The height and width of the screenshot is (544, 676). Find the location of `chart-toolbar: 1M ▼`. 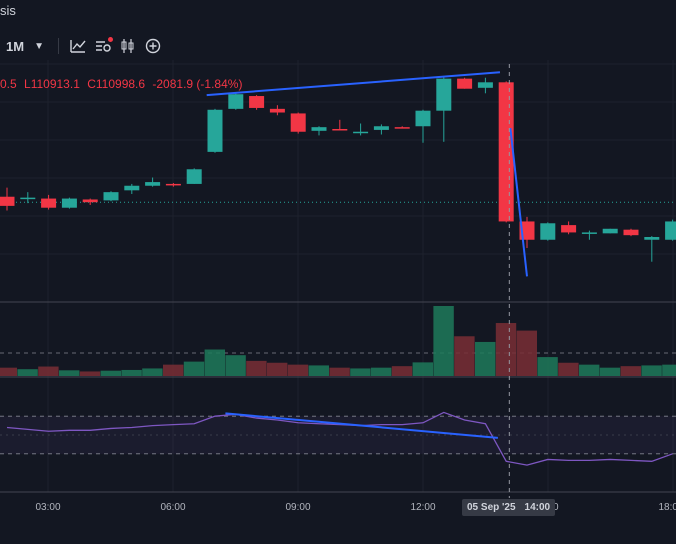

chart-toolbar: 1M ▼ is located at coordinates (84, 46).